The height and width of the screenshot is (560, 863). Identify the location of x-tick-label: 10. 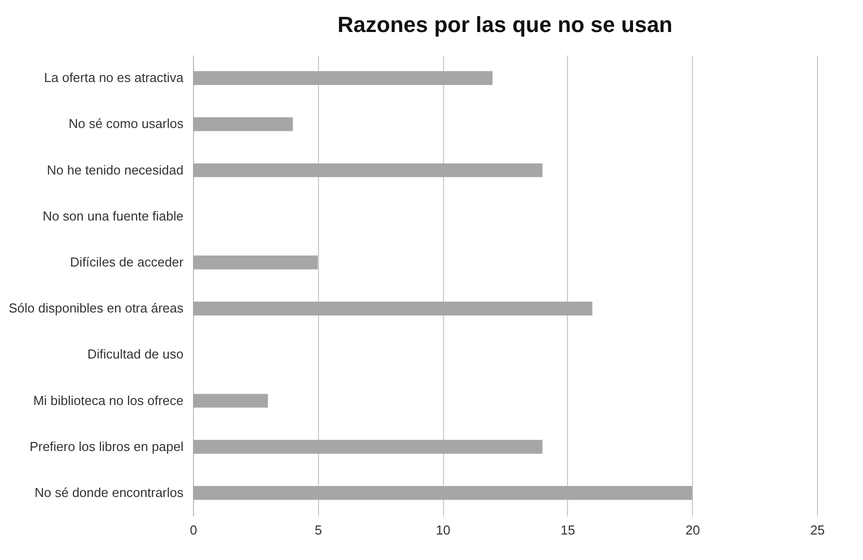
(443, 530).